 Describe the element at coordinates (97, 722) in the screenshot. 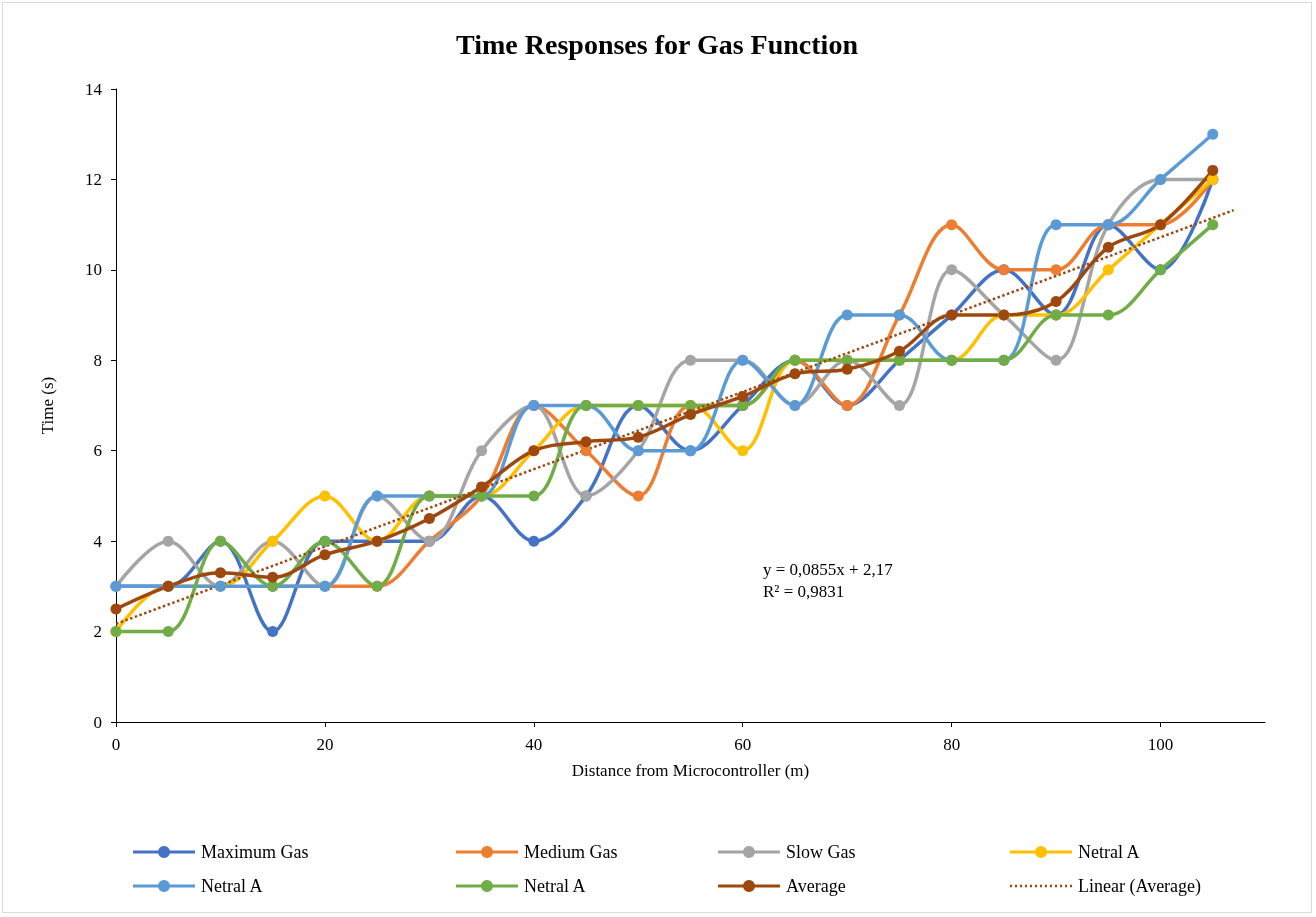

I see `y-tick-label: 0` at that location.